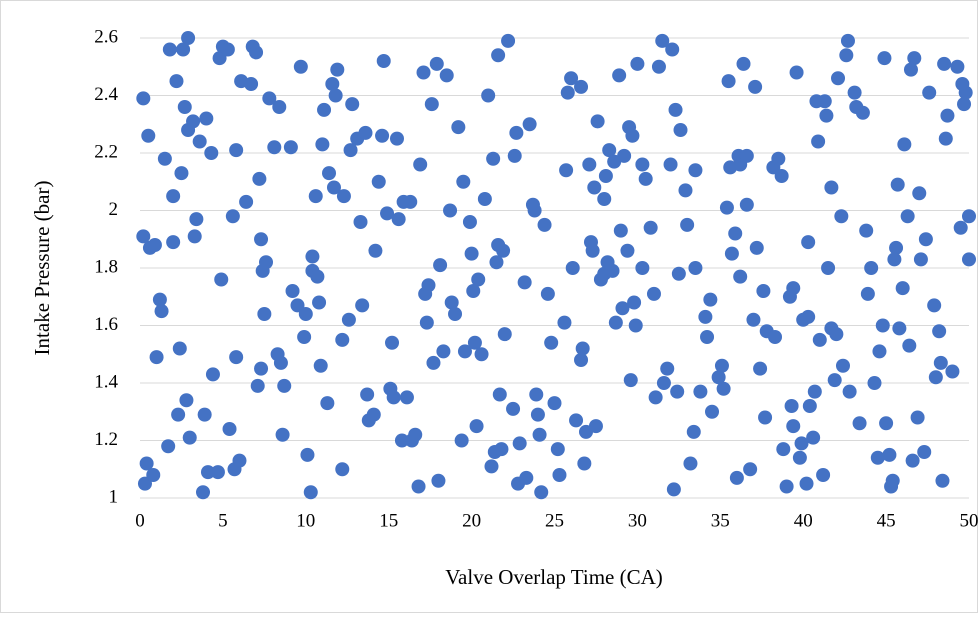  What do you see at coordinates (106, 381) in the screenshot?
I see `y-tick-label: 1.4` at bounding box center [106, 381].